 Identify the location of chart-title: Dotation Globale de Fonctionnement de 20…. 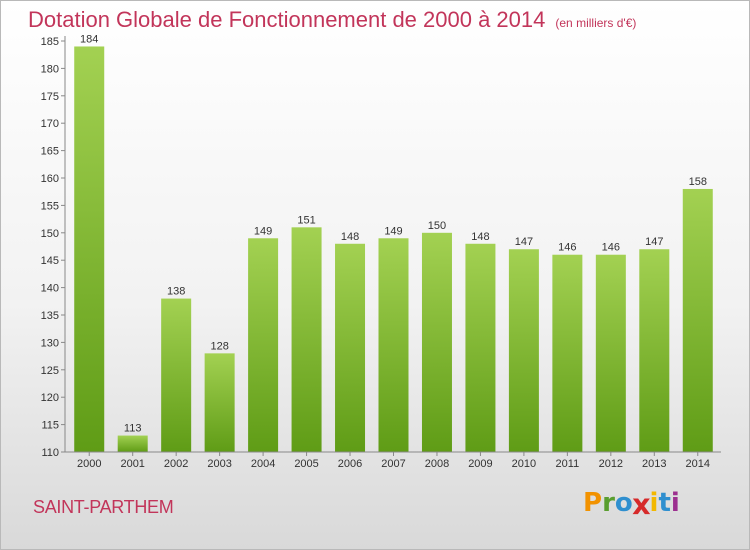
(332, 20).